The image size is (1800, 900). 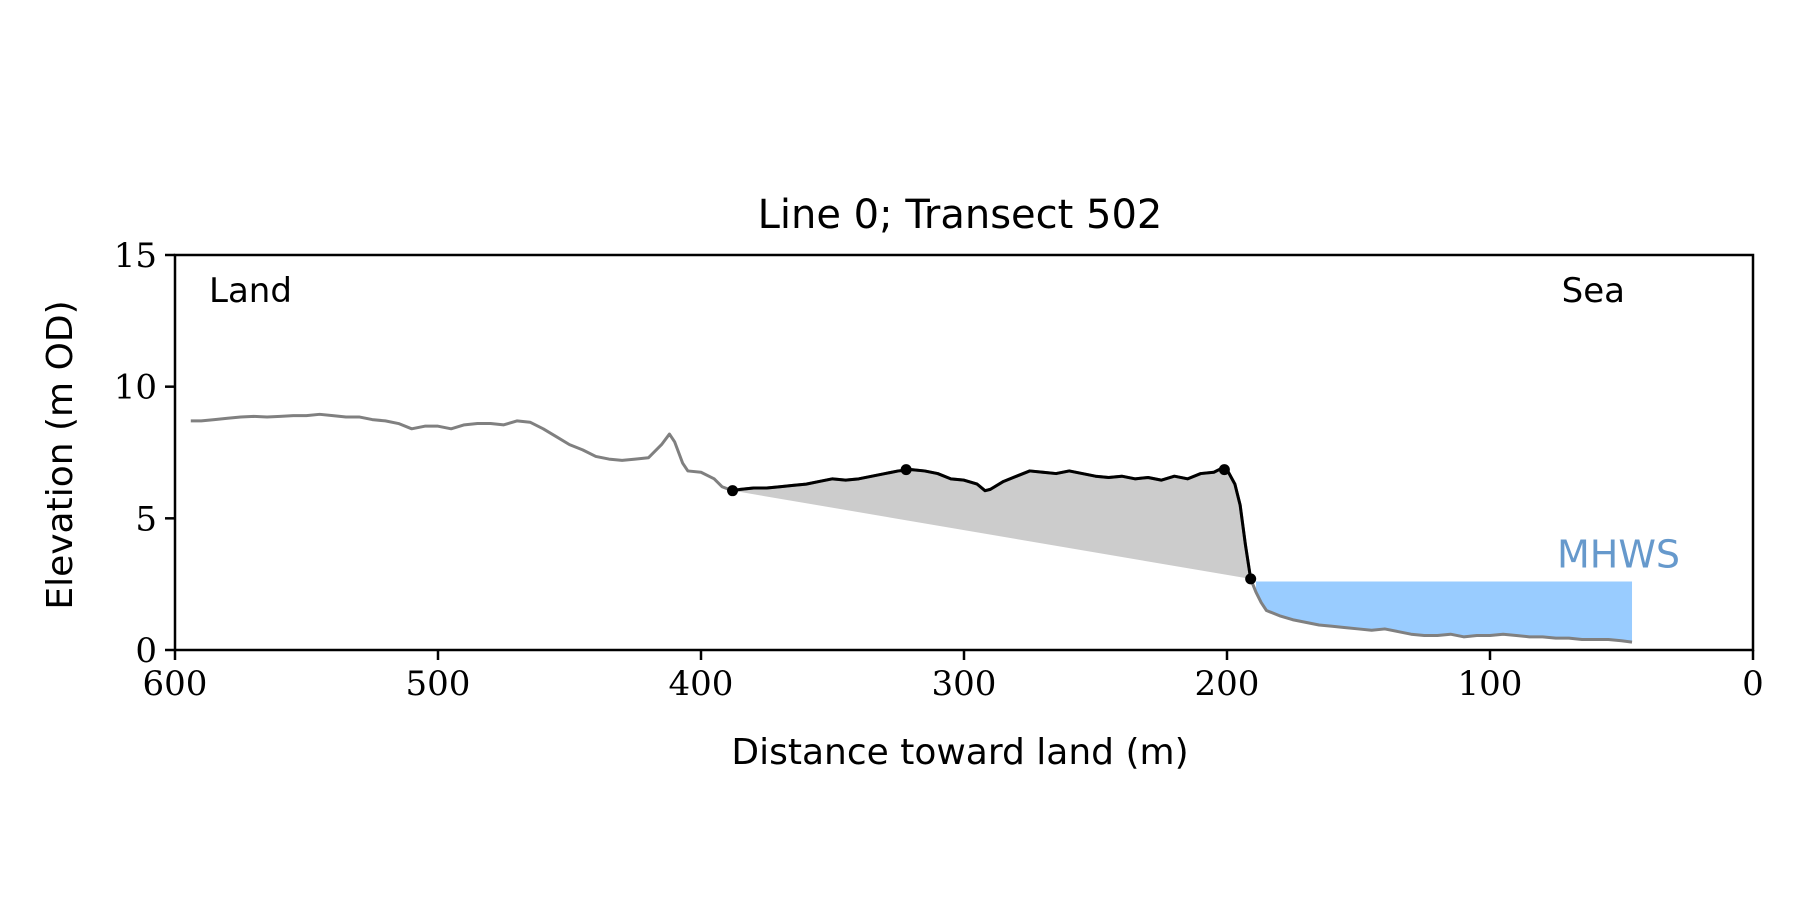 I want to click on sea-annotation: Sea, so click(x=1593, y=291).